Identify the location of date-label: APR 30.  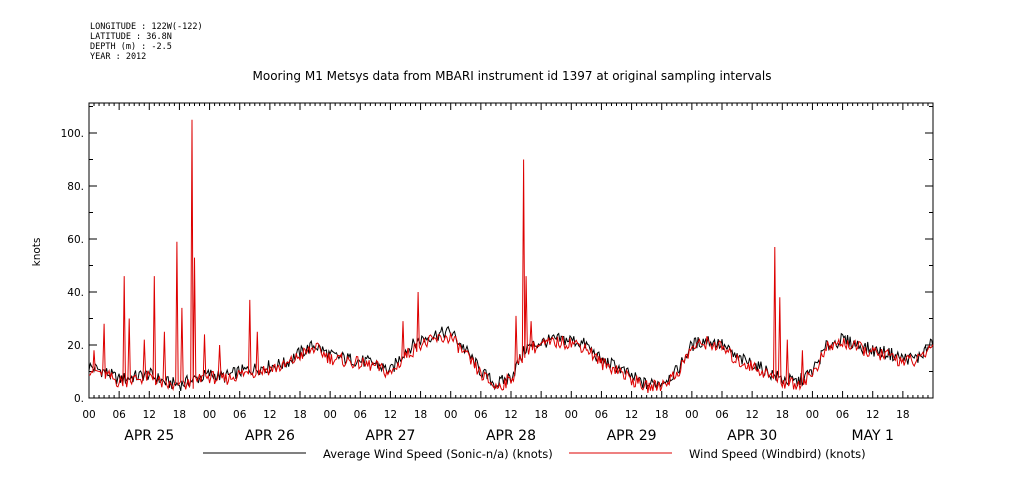
(752, 436).